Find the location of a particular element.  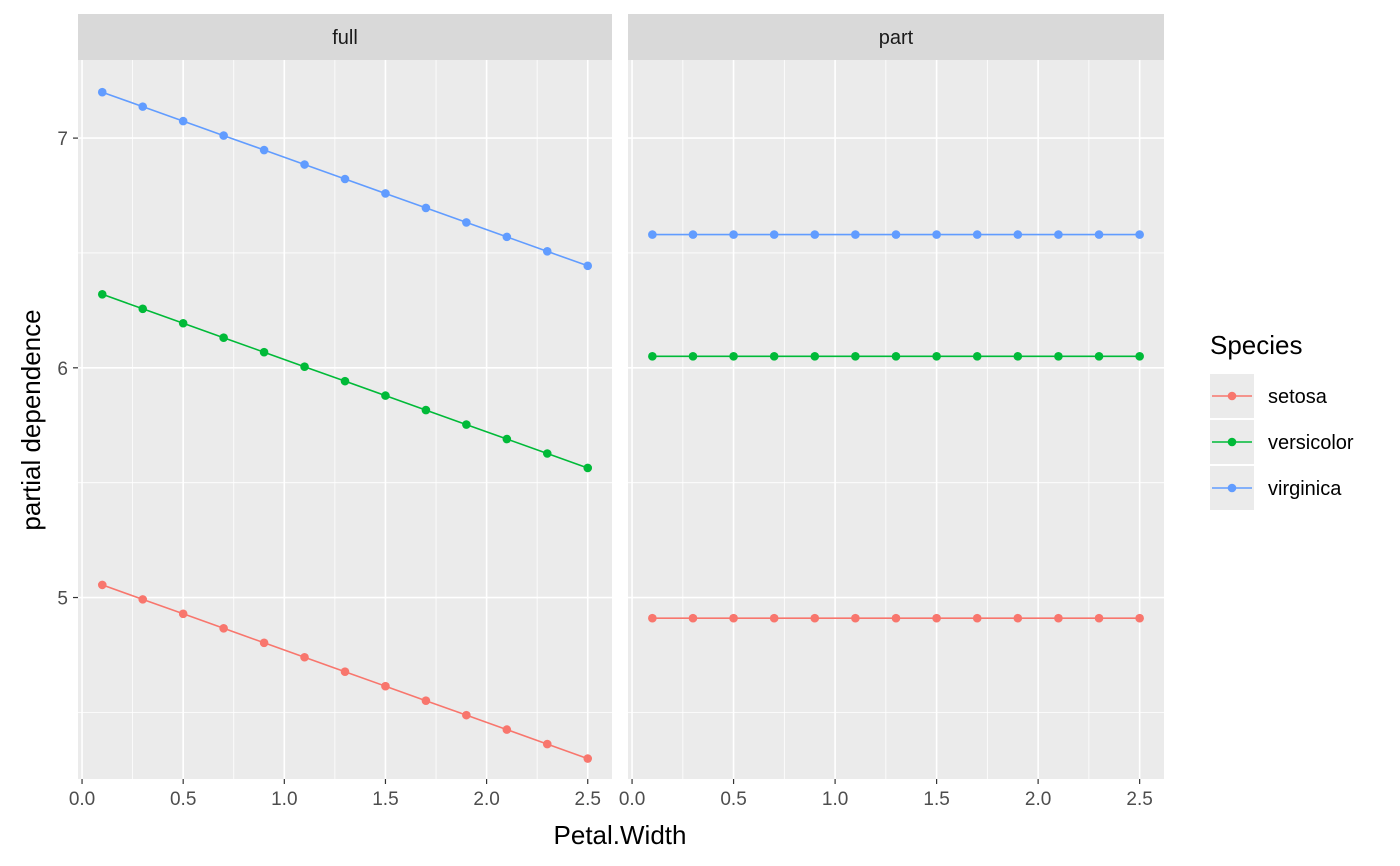

series-versicolor is located at coordinates (345, 381).